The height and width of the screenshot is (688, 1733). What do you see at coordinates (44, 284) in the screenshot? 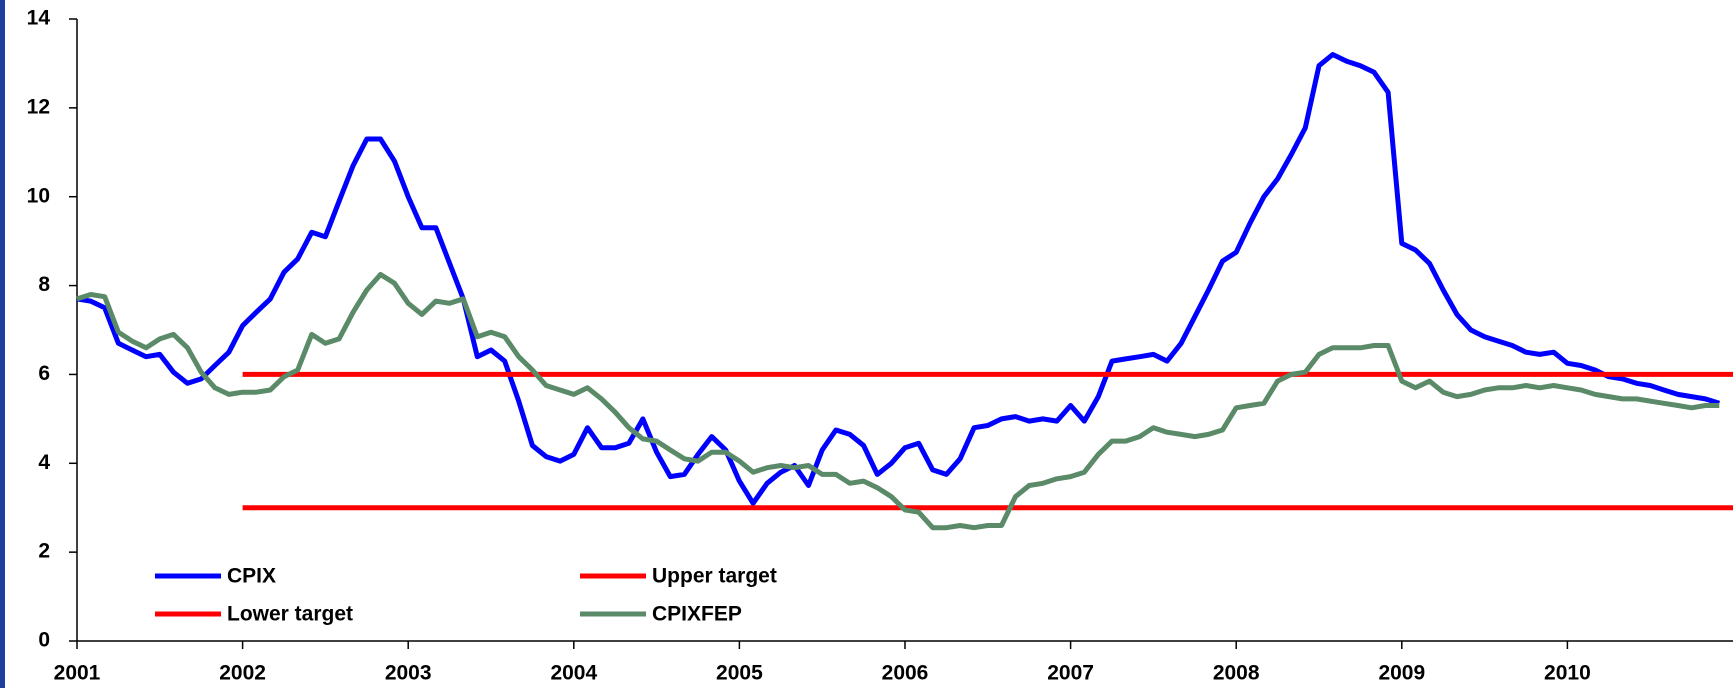
I see `y-tick-label: 8` at bounding box center [44, 284].